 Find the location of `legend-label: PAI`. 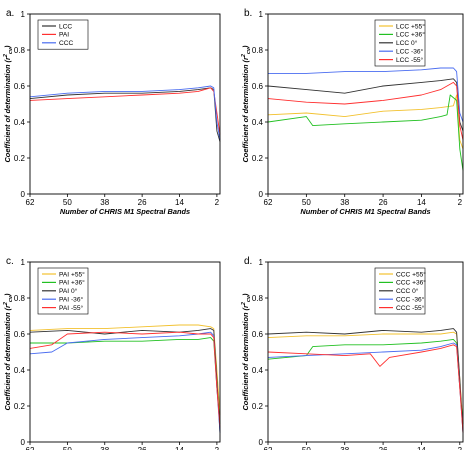

legend-label: PAI is located at coordinates (64, 35).